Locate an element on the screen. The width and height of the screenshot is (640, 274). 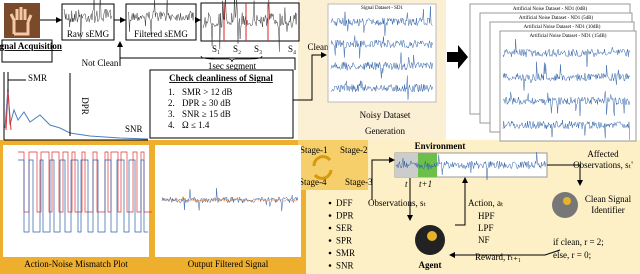
stack-title: Artificial Noise Dataset - ND1 (5dB) is located at coordinates (556, 18).